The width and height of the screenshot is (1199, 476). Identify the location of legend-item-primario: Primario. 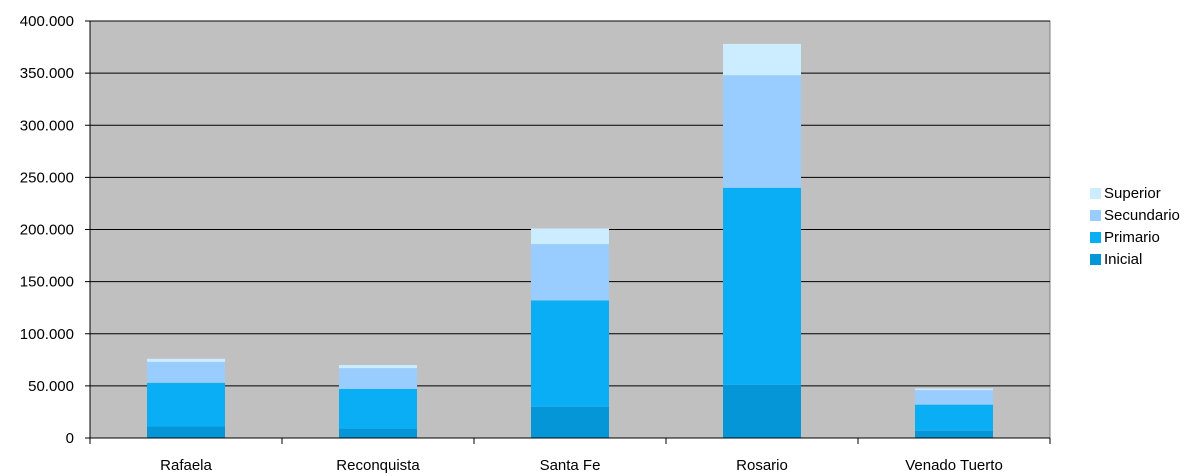
(1135, 237).